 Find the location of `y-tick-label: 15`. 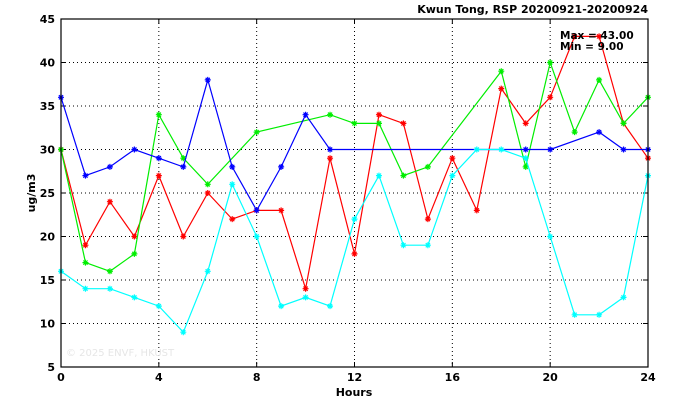

y-tick-label: 15 is located at coordinates (47, 280).